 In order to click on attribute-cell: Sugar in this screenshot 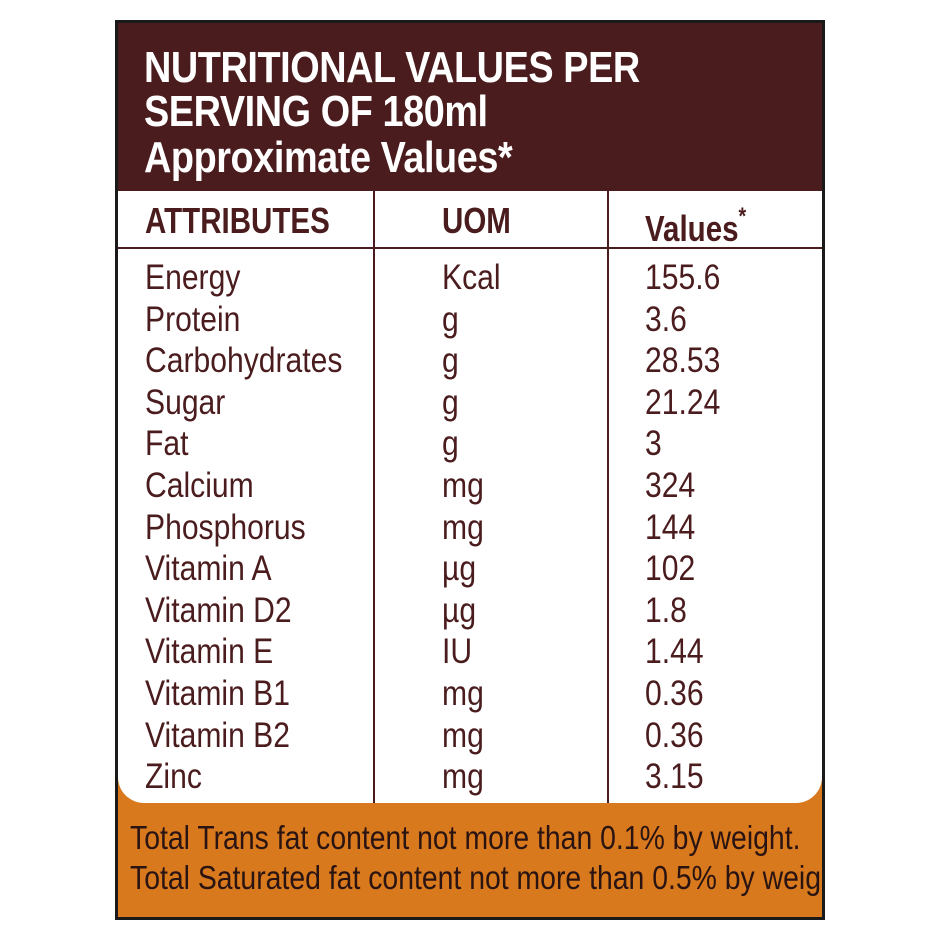, I will do `click(185, 402)`.